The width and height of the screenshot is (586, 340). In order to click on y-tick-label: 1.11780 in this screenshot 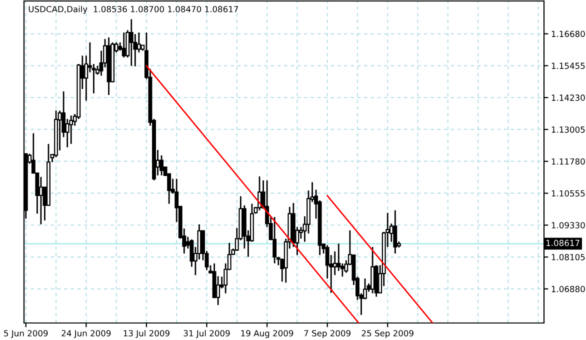, I will do `click(568, 161)`.